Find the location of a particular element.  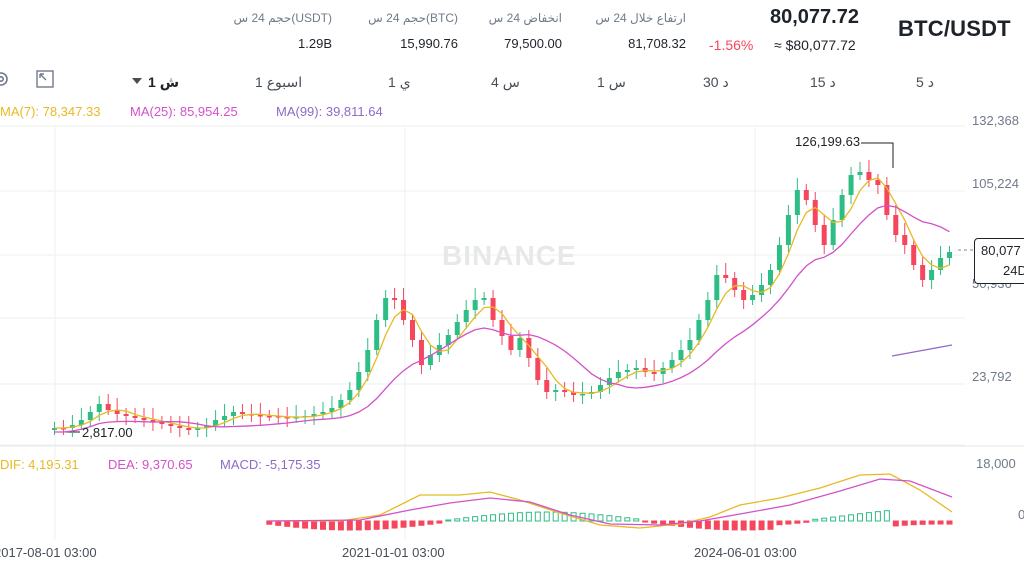

macd-axis-label: 18,000 is located at coordinates (996, 463).